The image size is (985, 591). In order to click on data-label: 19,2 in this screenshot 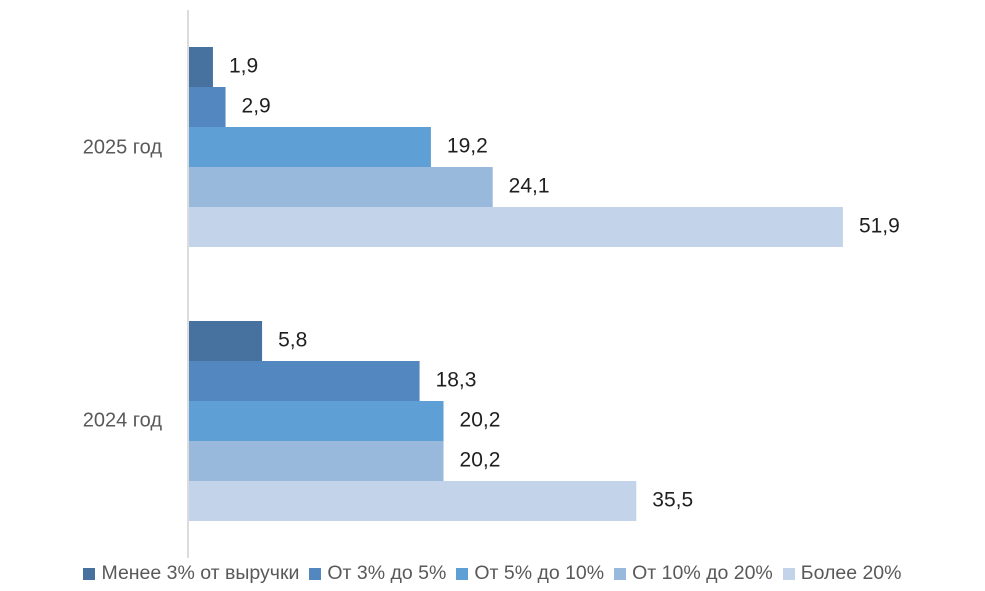, I will do `click(467, 146)`.